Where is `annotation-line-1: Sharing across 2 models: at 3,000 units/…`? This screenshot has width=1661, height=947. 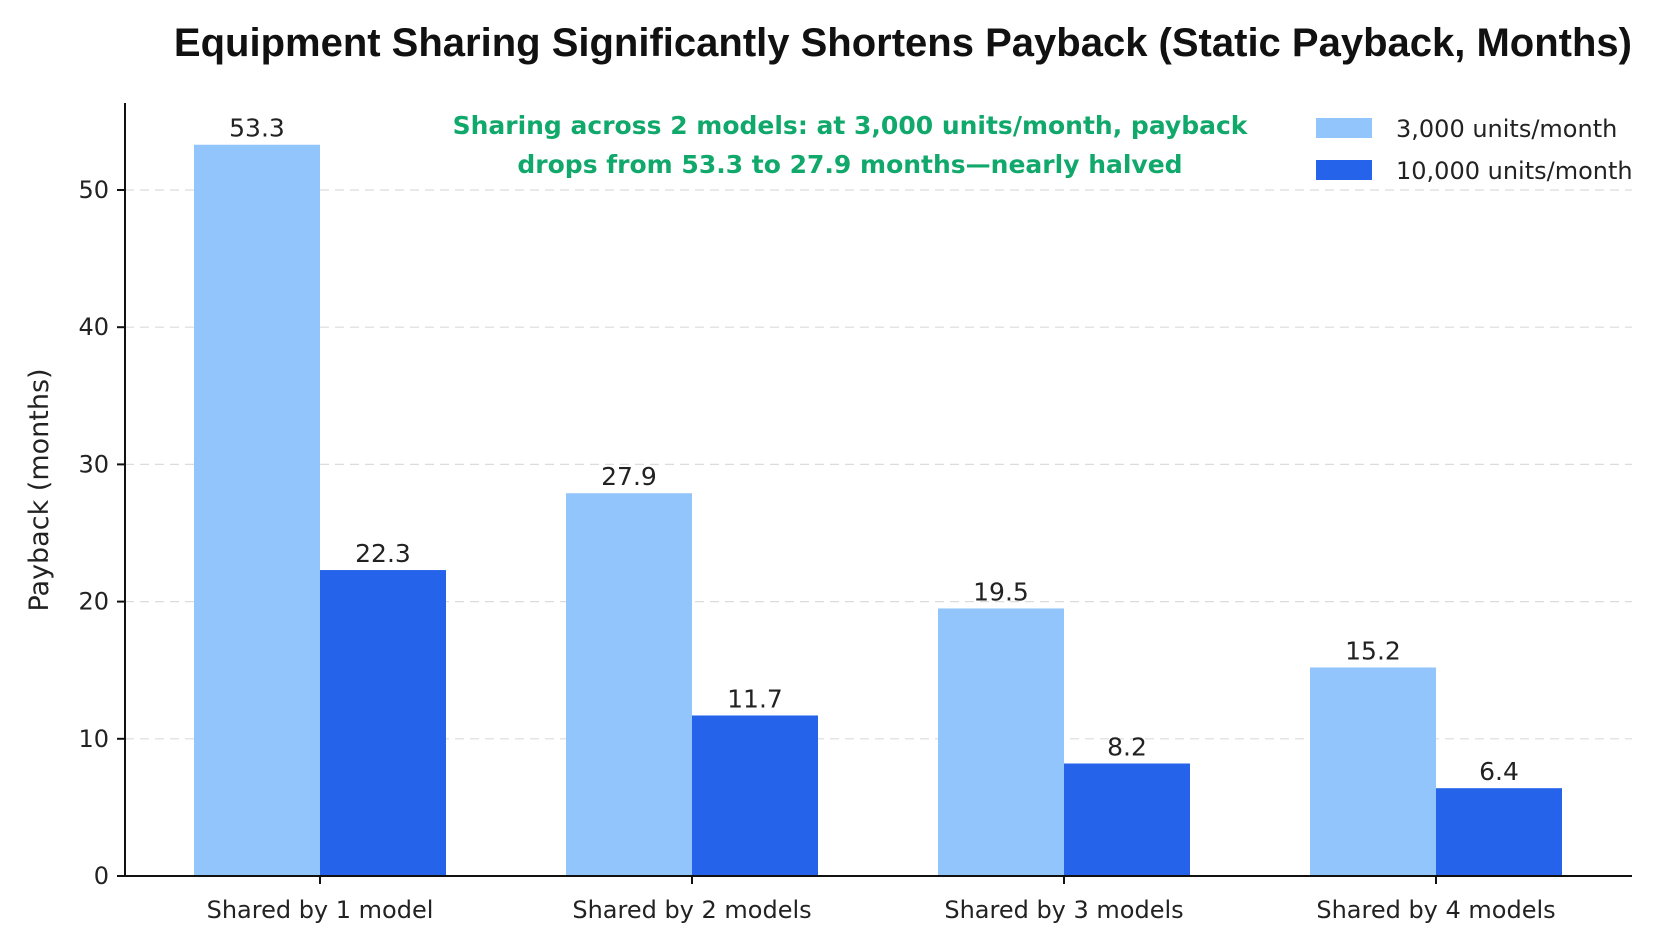
annotation-line-1: Sharing across 2 models: at 3,000 units/… is located at coordinates (851, 125).